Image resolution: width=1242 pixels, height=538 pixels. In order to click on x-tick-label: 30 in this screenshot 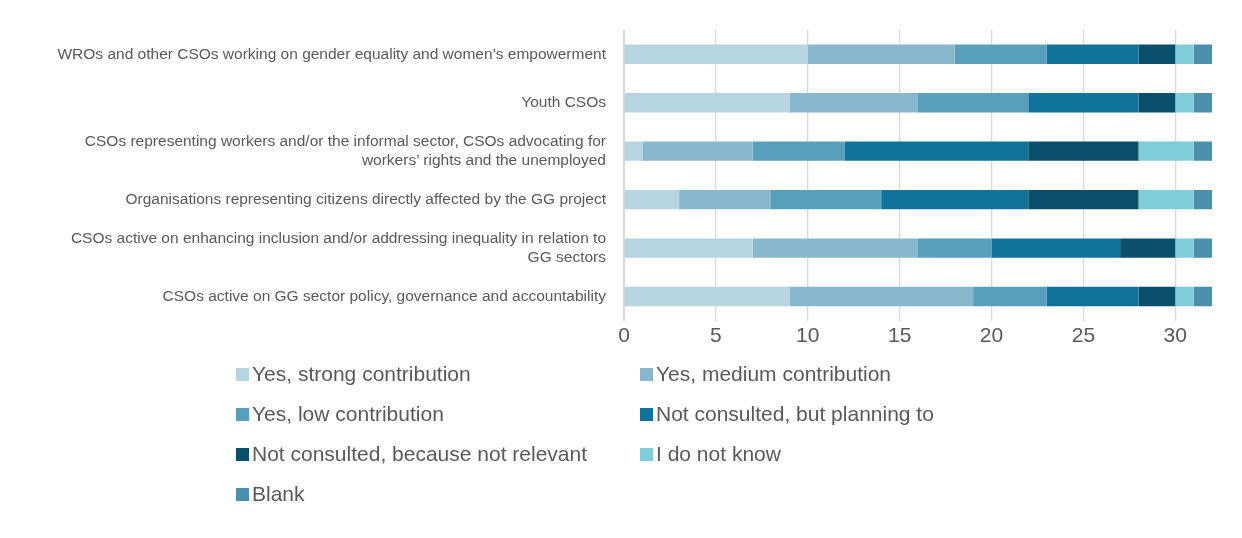, I will do `click(1175, 335)`.